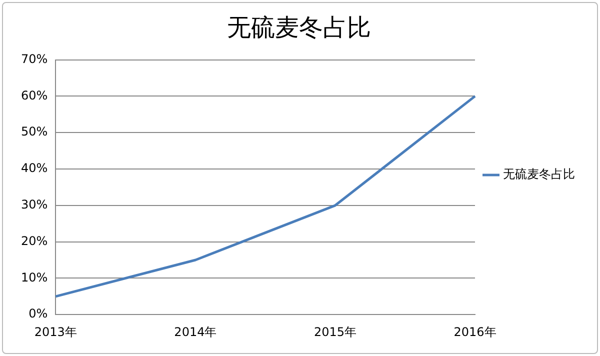 Image resolution: width=600 pixels, height=356 pixels. What do you see at coordinates (34, 168) in the screenshot?
I see `y-tick-label: 40%` at bounding box center [34, 168].